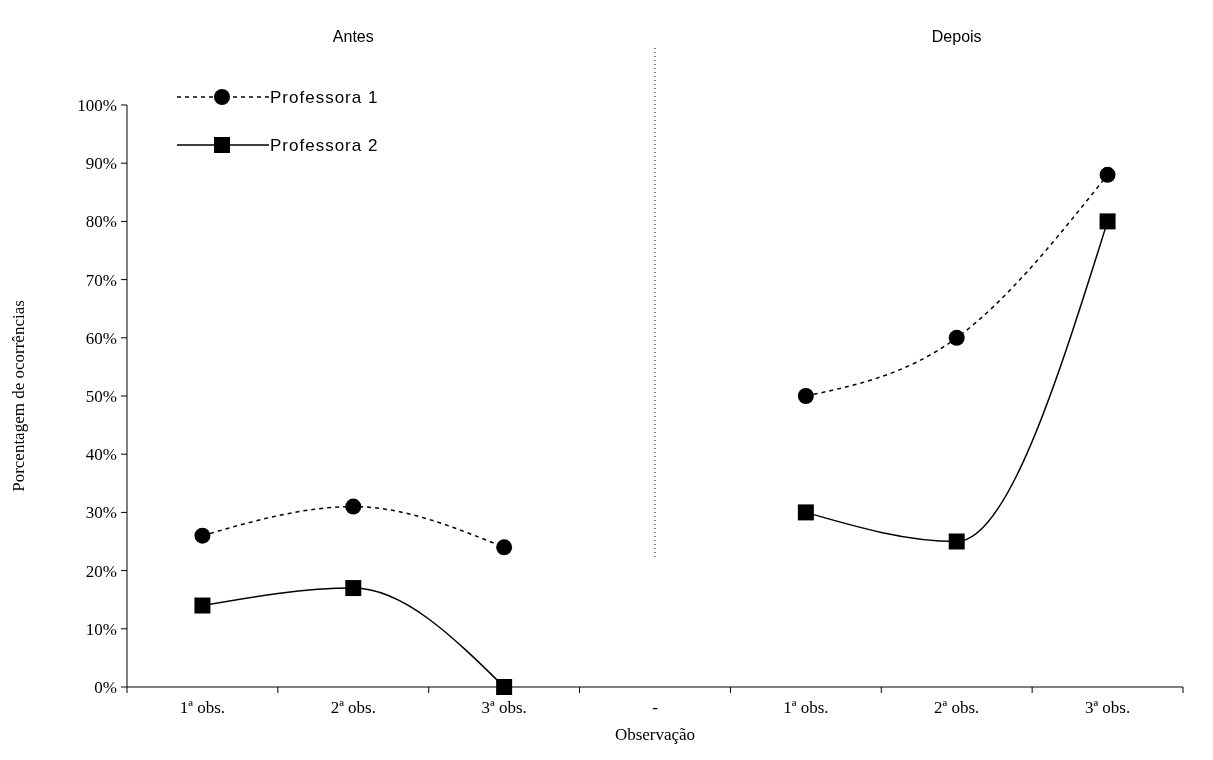  Describe the element at coordinates (101, 571) in the screenshot. I see `y-tick-label: 20%` at that location.